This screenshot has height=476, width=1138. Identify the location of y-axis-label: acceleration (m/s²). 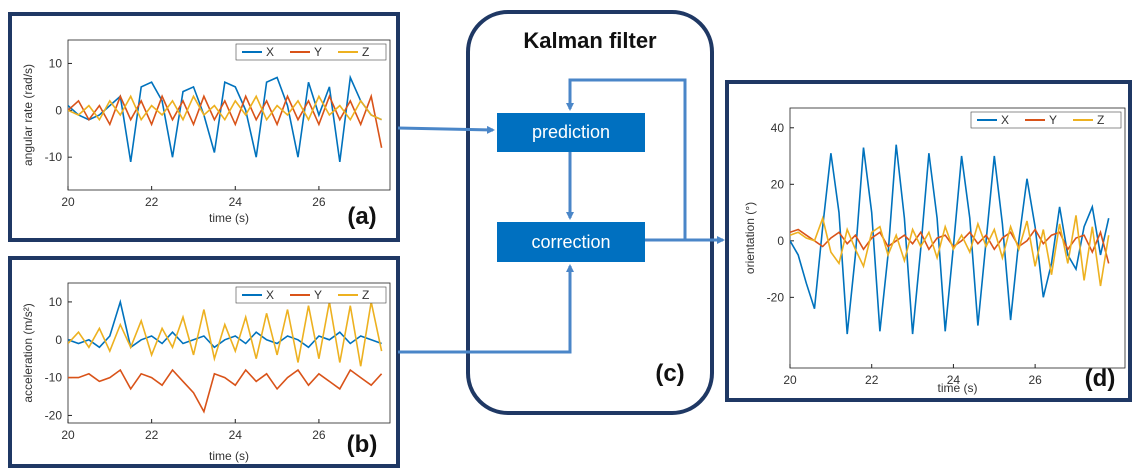
(28, 352).